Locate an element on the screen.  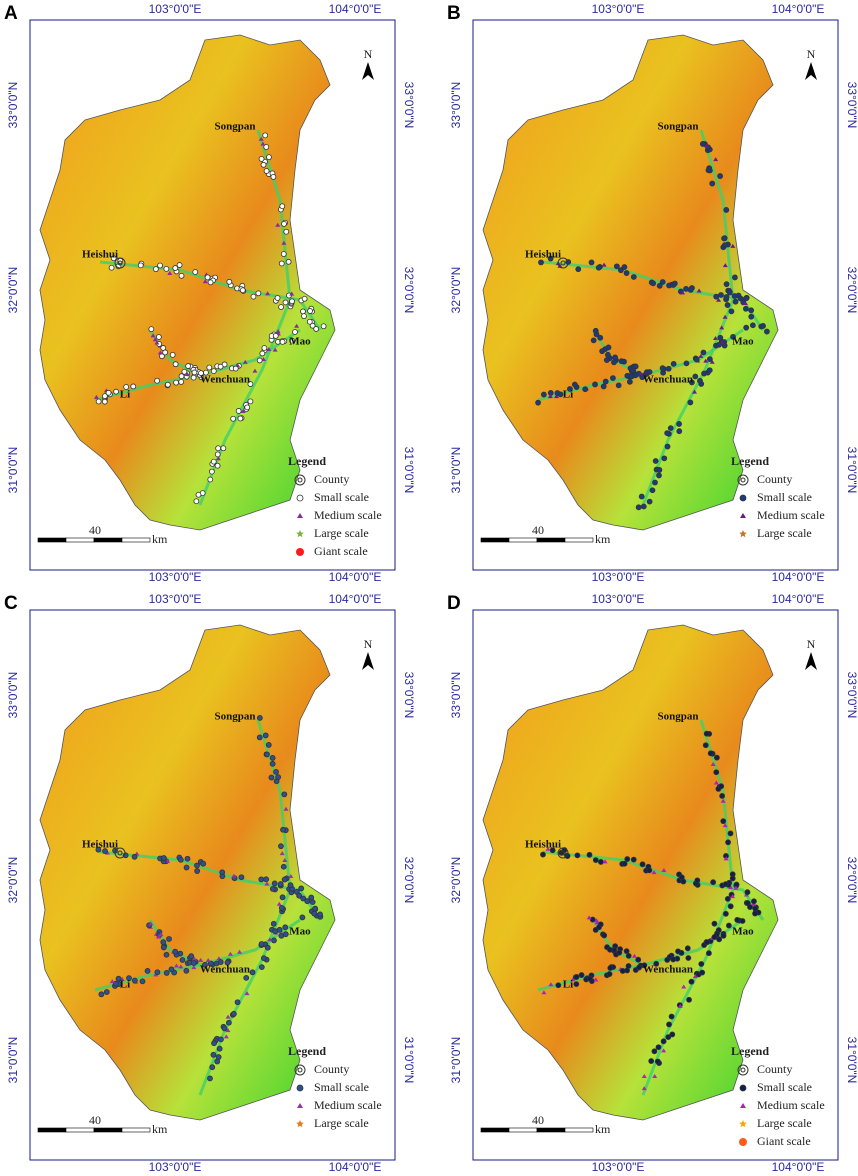
scale-value: 40 is located at coordinates (538, 530).